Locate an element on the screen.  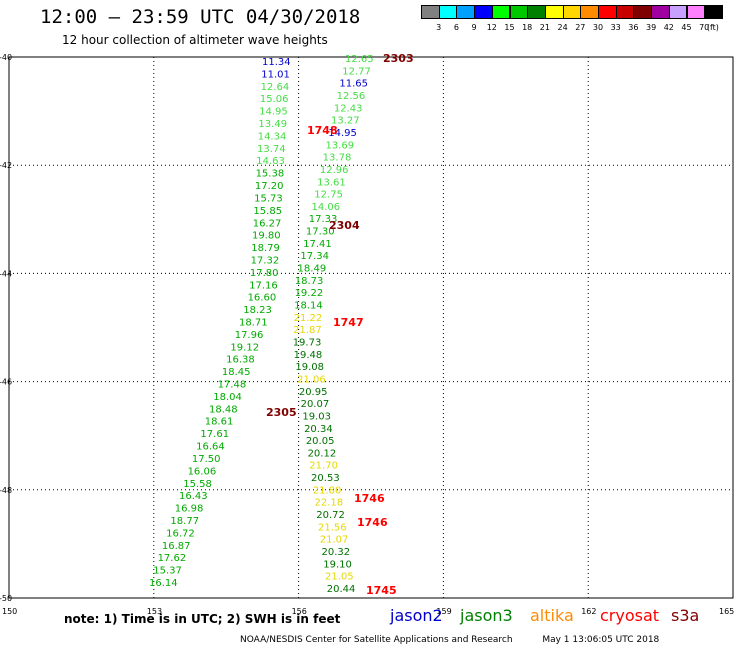
latitude-tick-label: -46 is located at coordinates (6, 382).